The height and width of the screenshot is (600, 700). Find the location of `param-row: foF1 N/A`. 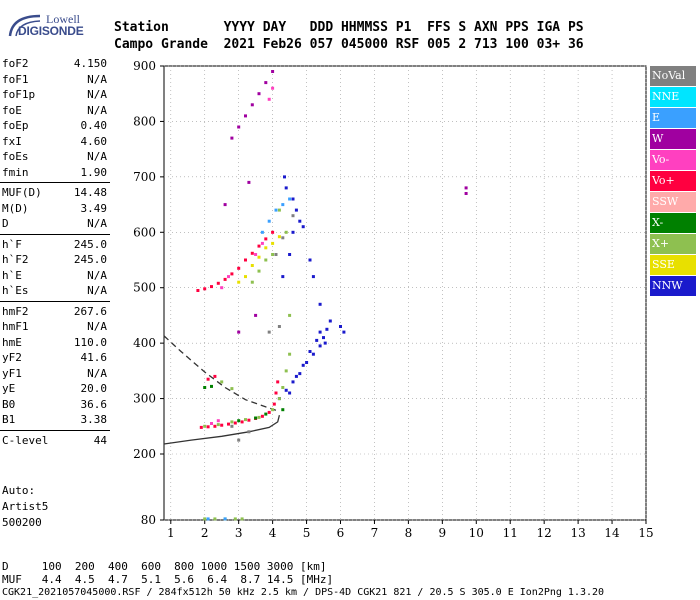

param-row: foF1 N/A is located at coordinates (56, 80).